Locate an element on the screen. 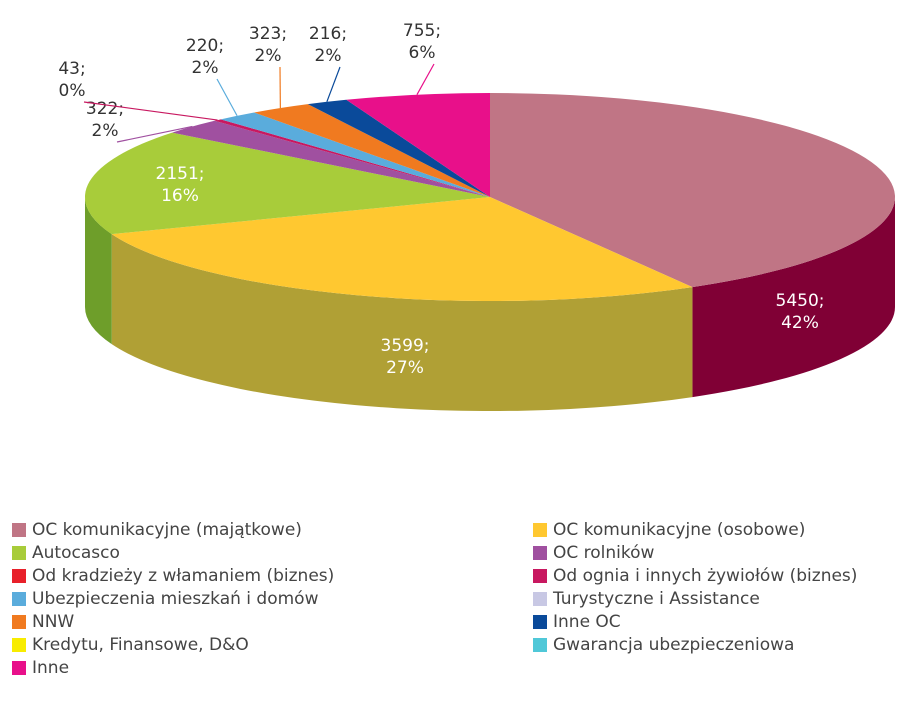 This screenshot has height=706, width=909. data-label: 6% is located at coordinates (422, 53).